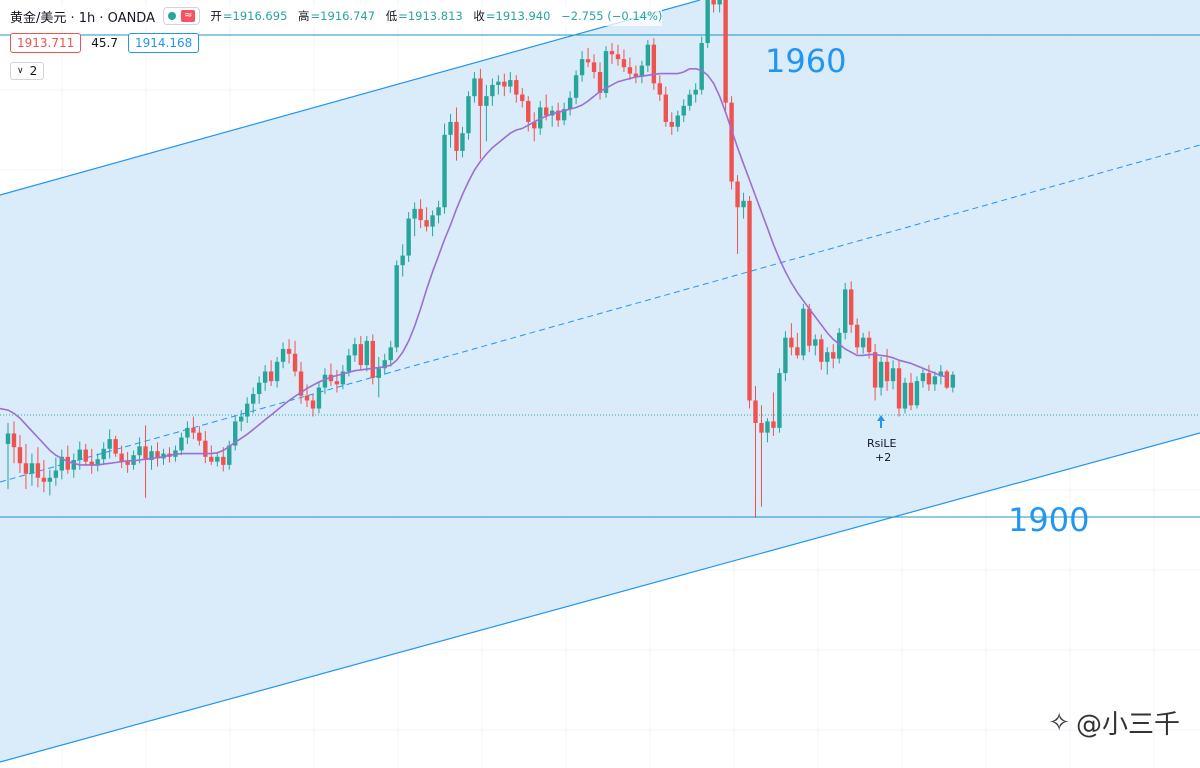 Image resolution: width=1200 pixels, height=768 pixels. What do you see at coordinates (1127, 725) in the screenshot?
I see `watermark-text: @小三千` at bounding box center [1127, 725].